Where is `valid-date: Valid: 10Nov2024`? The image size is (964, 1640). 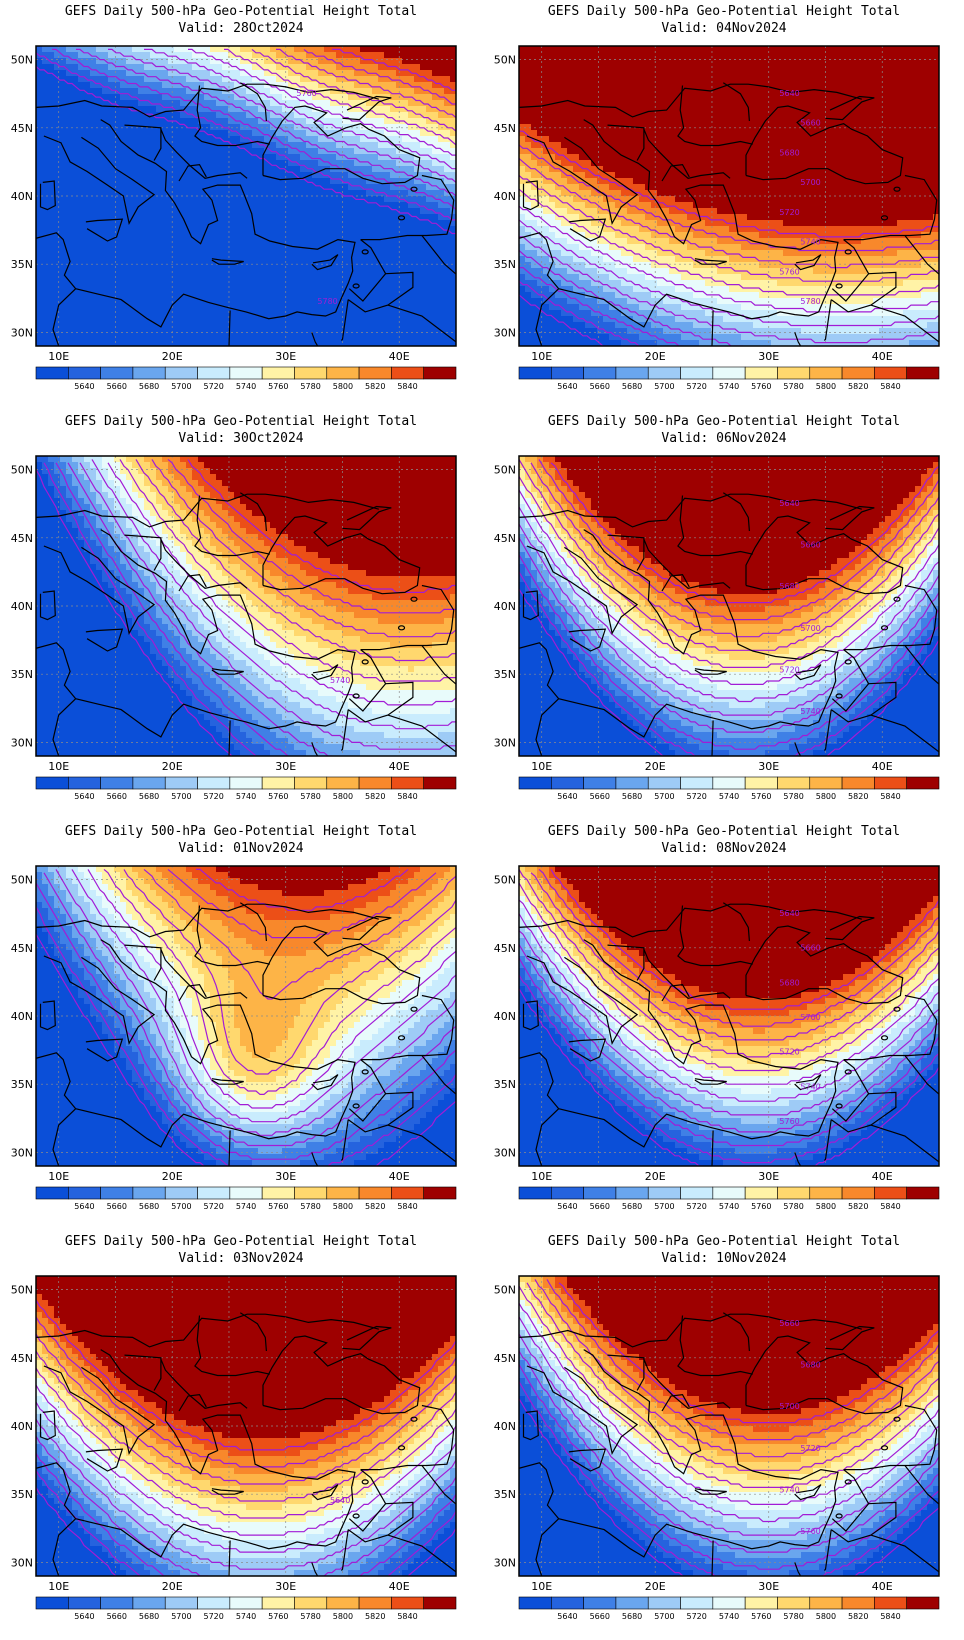 valid-date: Valid: 10Nov2024 is located at coordinates (723, 1258).